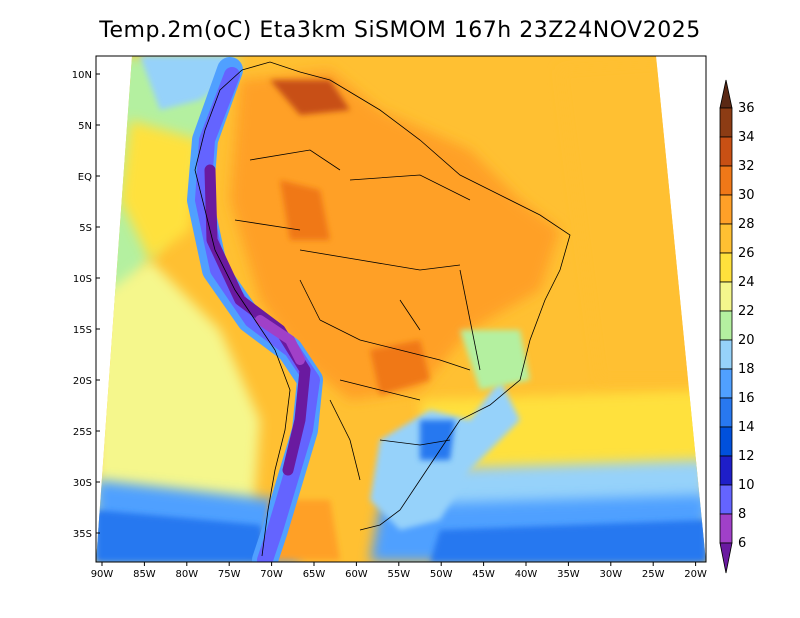 The height and width of the screenshot is (618, 800). Describe the element at coordinates (229, 574) in the screenshot. I see `lon-tick-label: 75W` at that location.